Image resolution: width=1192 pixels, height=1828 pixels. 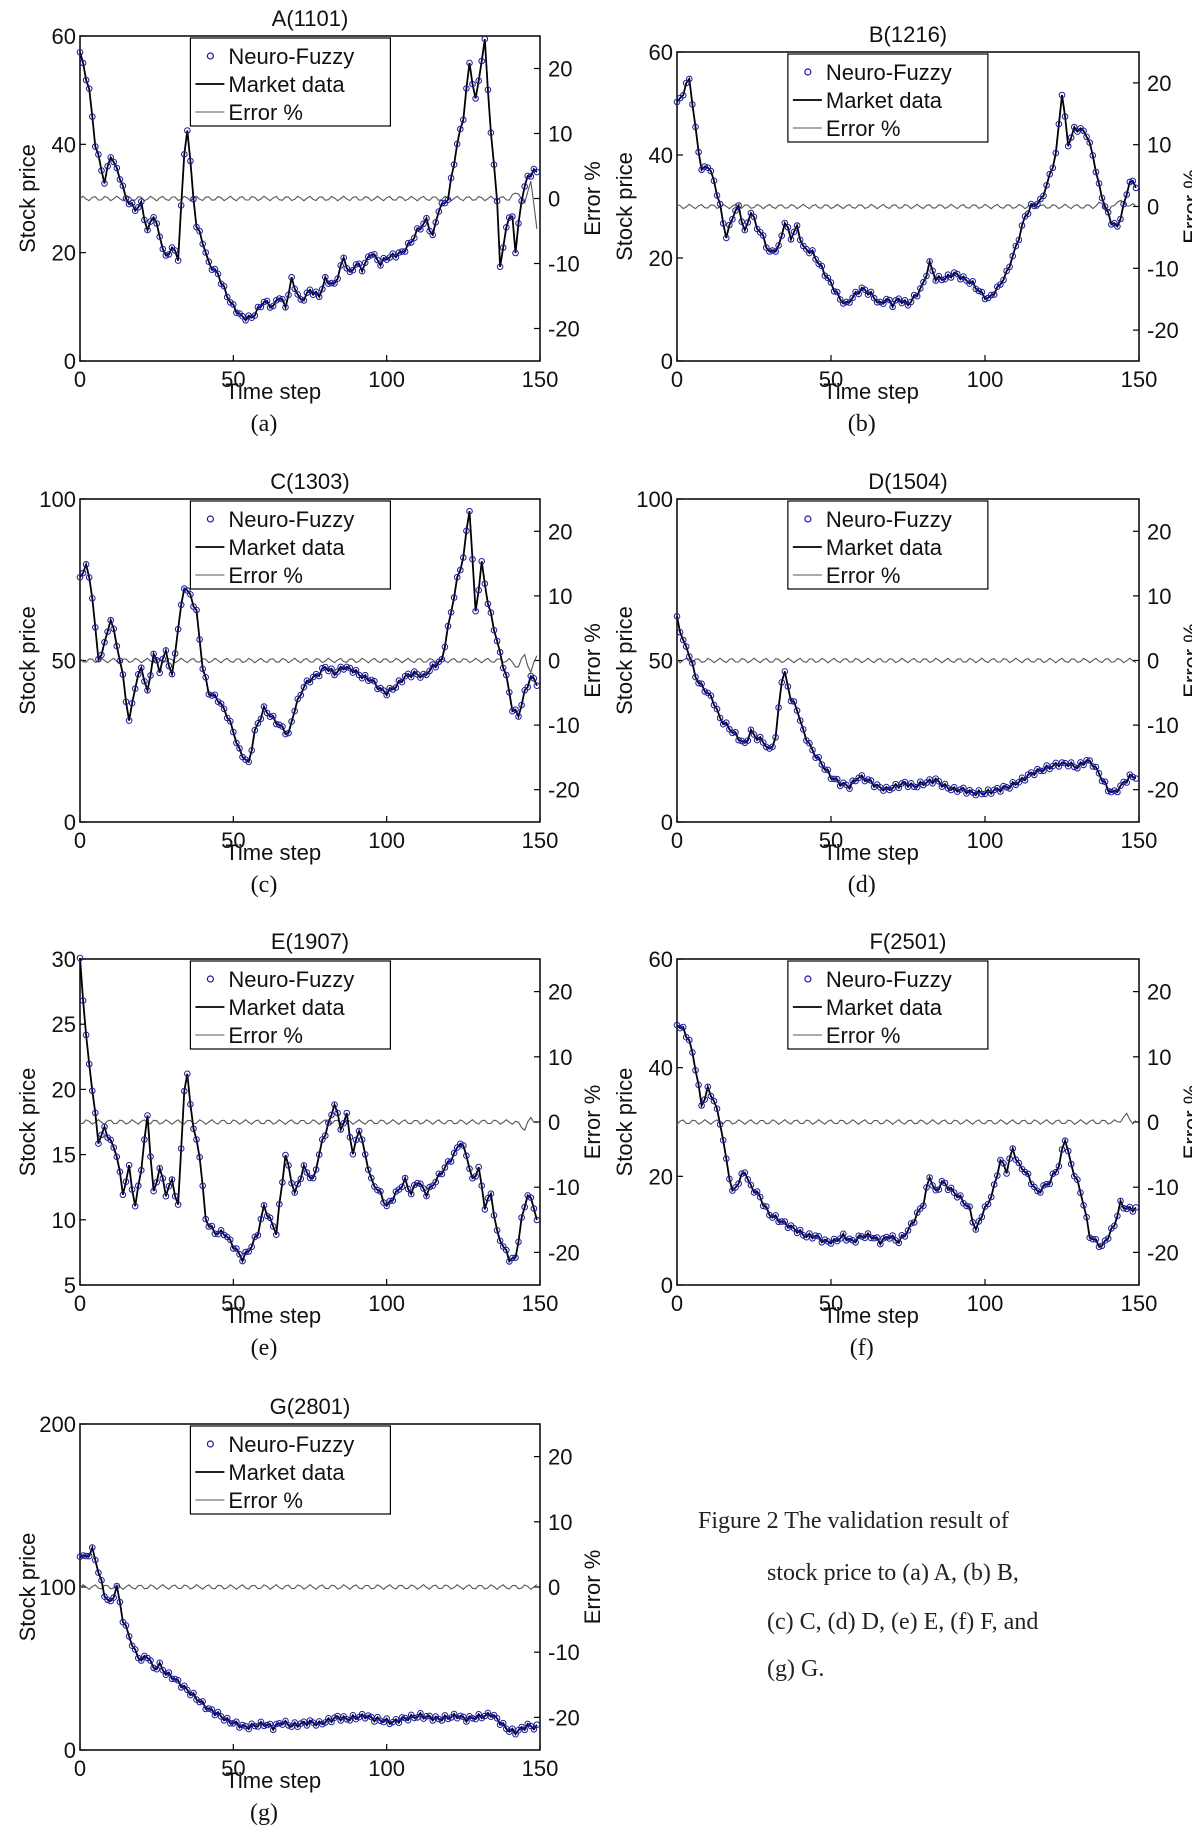 What do you see at coordinates (808, 519) in the screenshot?
I see `legend-marker-neuro-fuzzy` at bounding box center [808, 519].